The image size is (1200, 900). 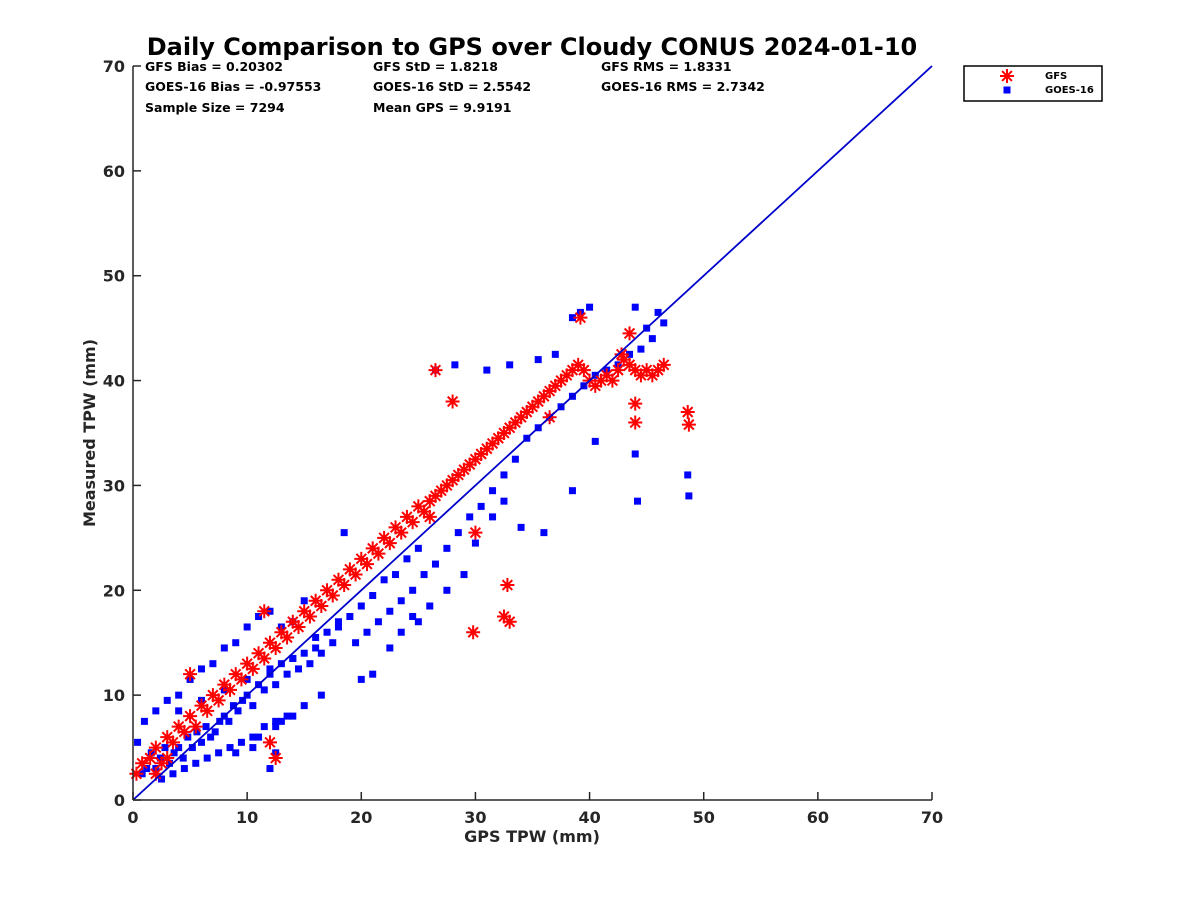 I want to click on legend-box, so click(x=1033, y=83).